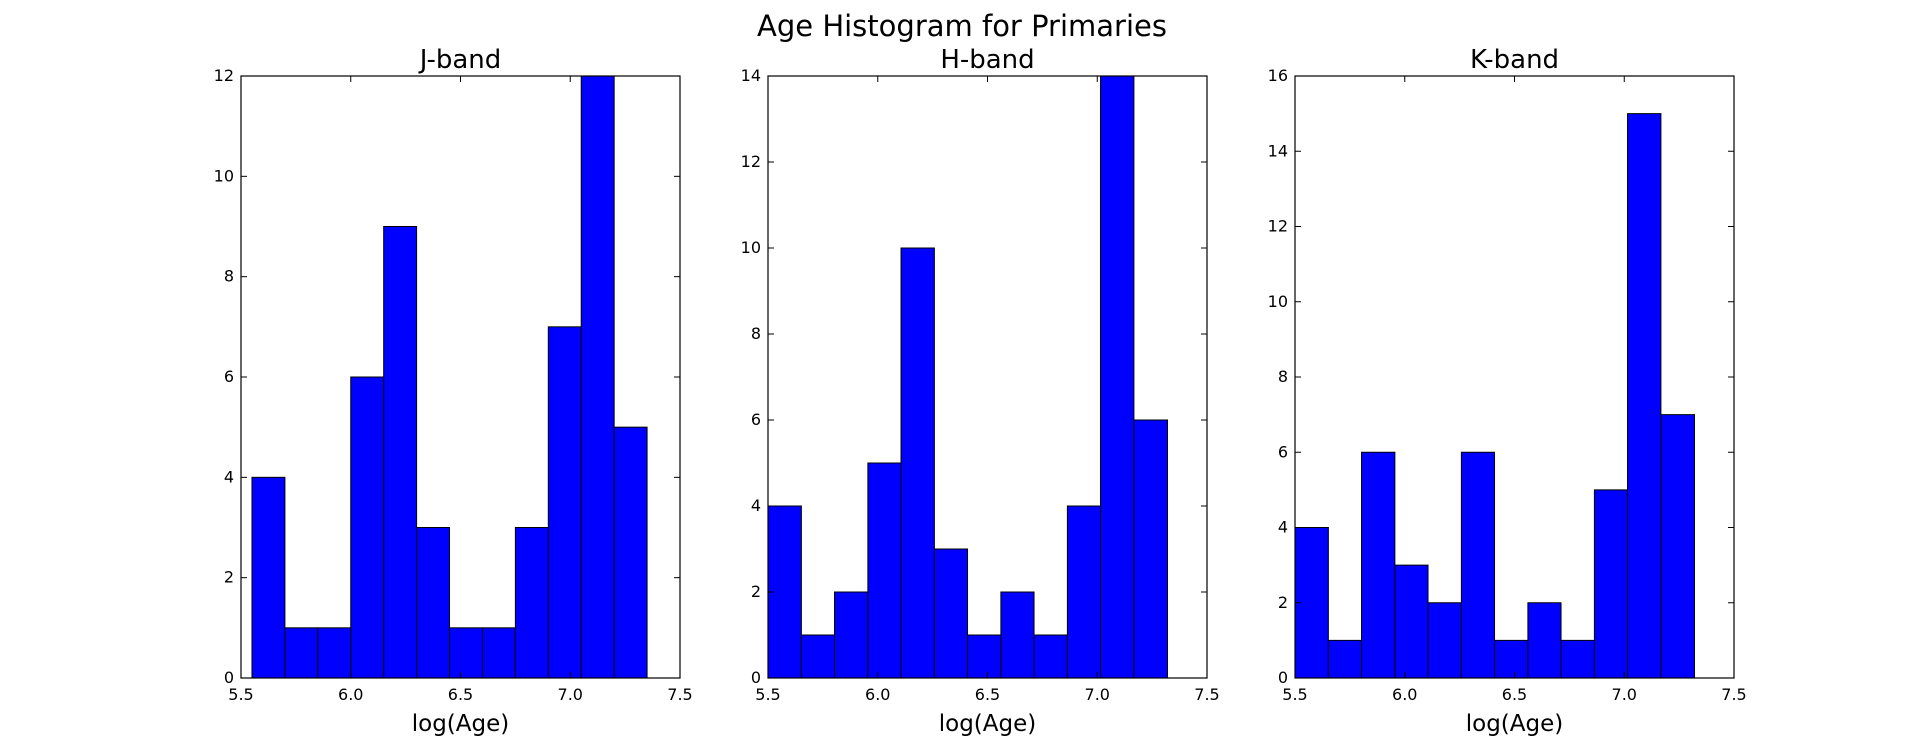  What do you see at coordinates (962, 26) in the screenshot?
I see `figure-suptitle: Age Histogram for Primaries` at bounding box center [962, 26].